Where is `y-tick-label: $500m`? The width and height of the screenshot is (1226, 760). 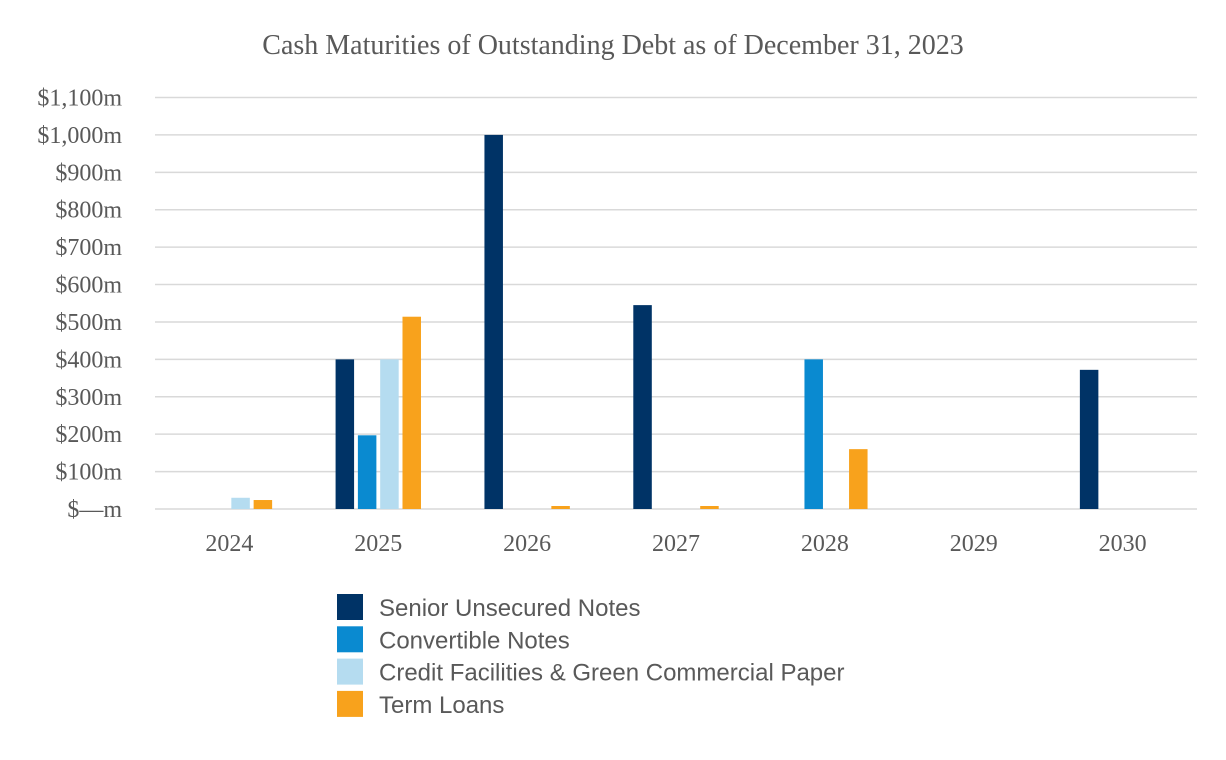 y-tick-label: $500m is located at coordinates (88, 323).